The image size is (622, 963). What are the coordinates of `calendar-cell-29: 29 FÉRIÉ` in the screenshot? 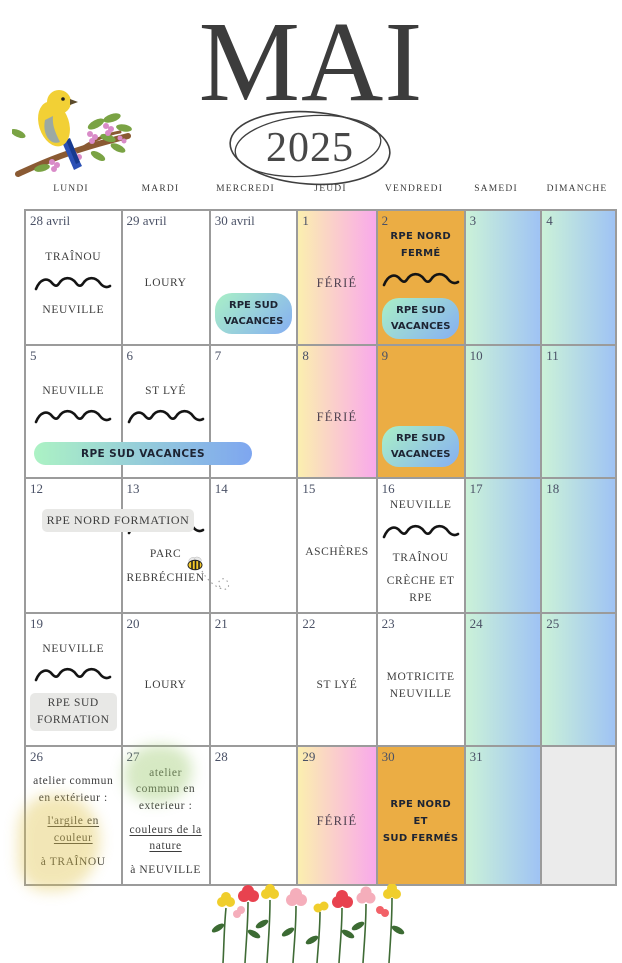 It's located at (337, 815).